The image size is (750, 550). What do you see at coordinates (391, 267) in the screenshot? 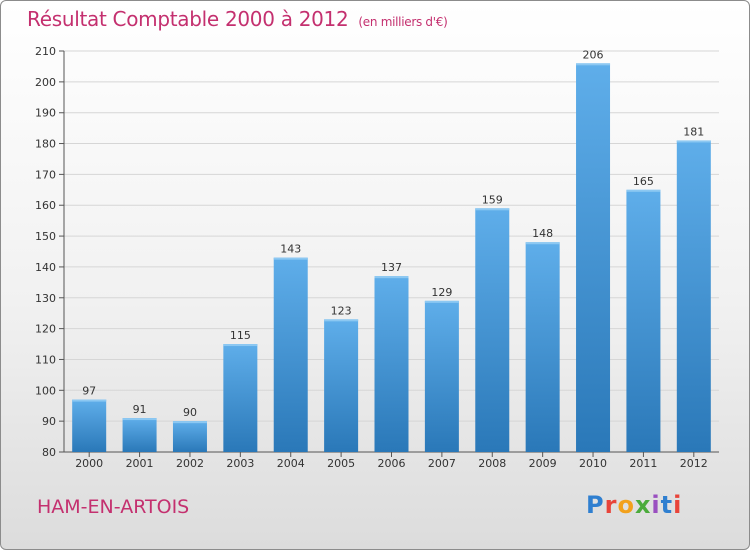
I see `data-label: 137` at bounding box center [391, 267].